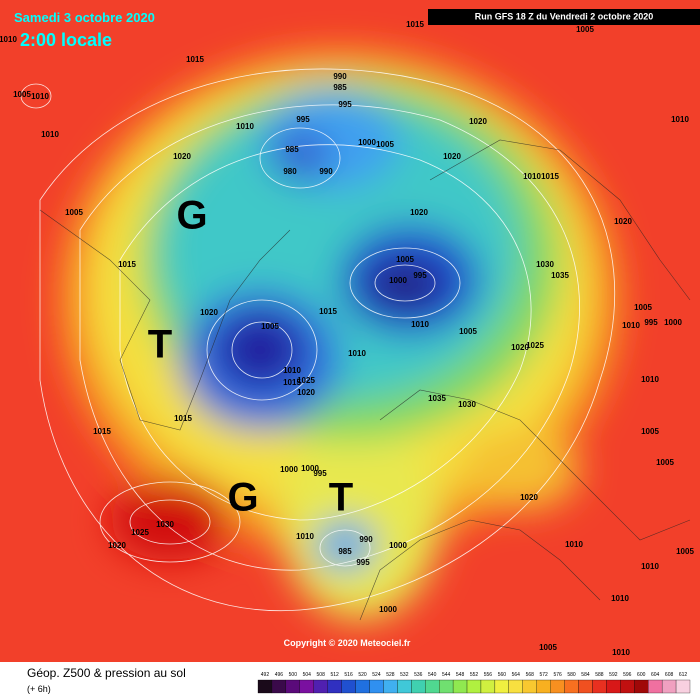 Image resolution: width=700 pixels, height=700 pixels. What do you see at coordinates (613, 675) in the screenshot?
I see `scale-label: 592` at bounding box center [613, 675].